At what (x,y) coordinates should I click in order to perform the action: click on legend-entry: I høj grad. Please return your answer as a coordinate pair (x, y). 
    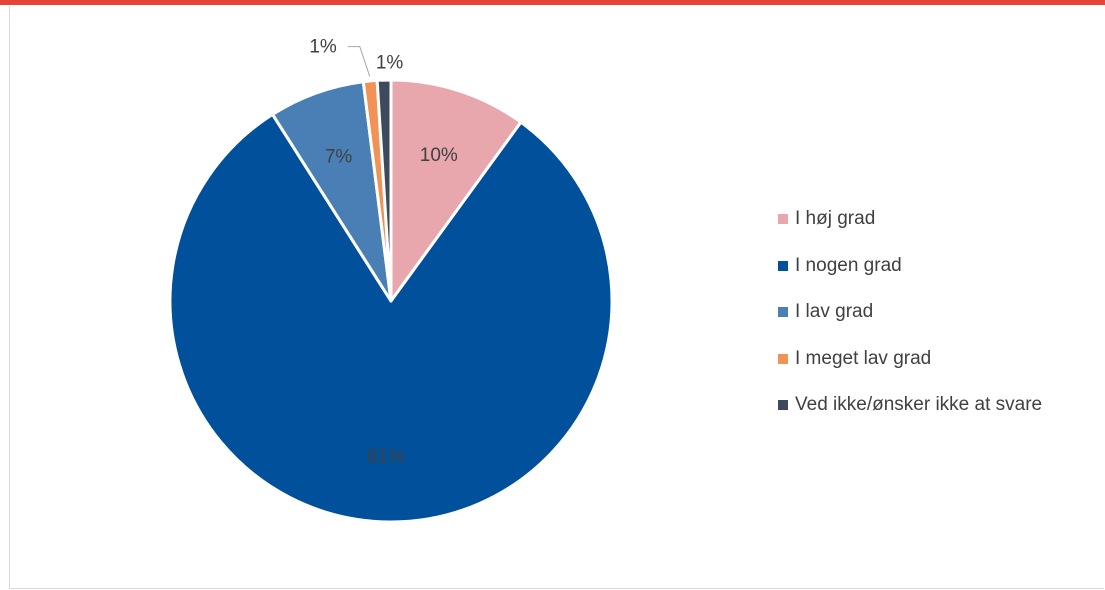
    Looking at the image, I should click on (910, 219).